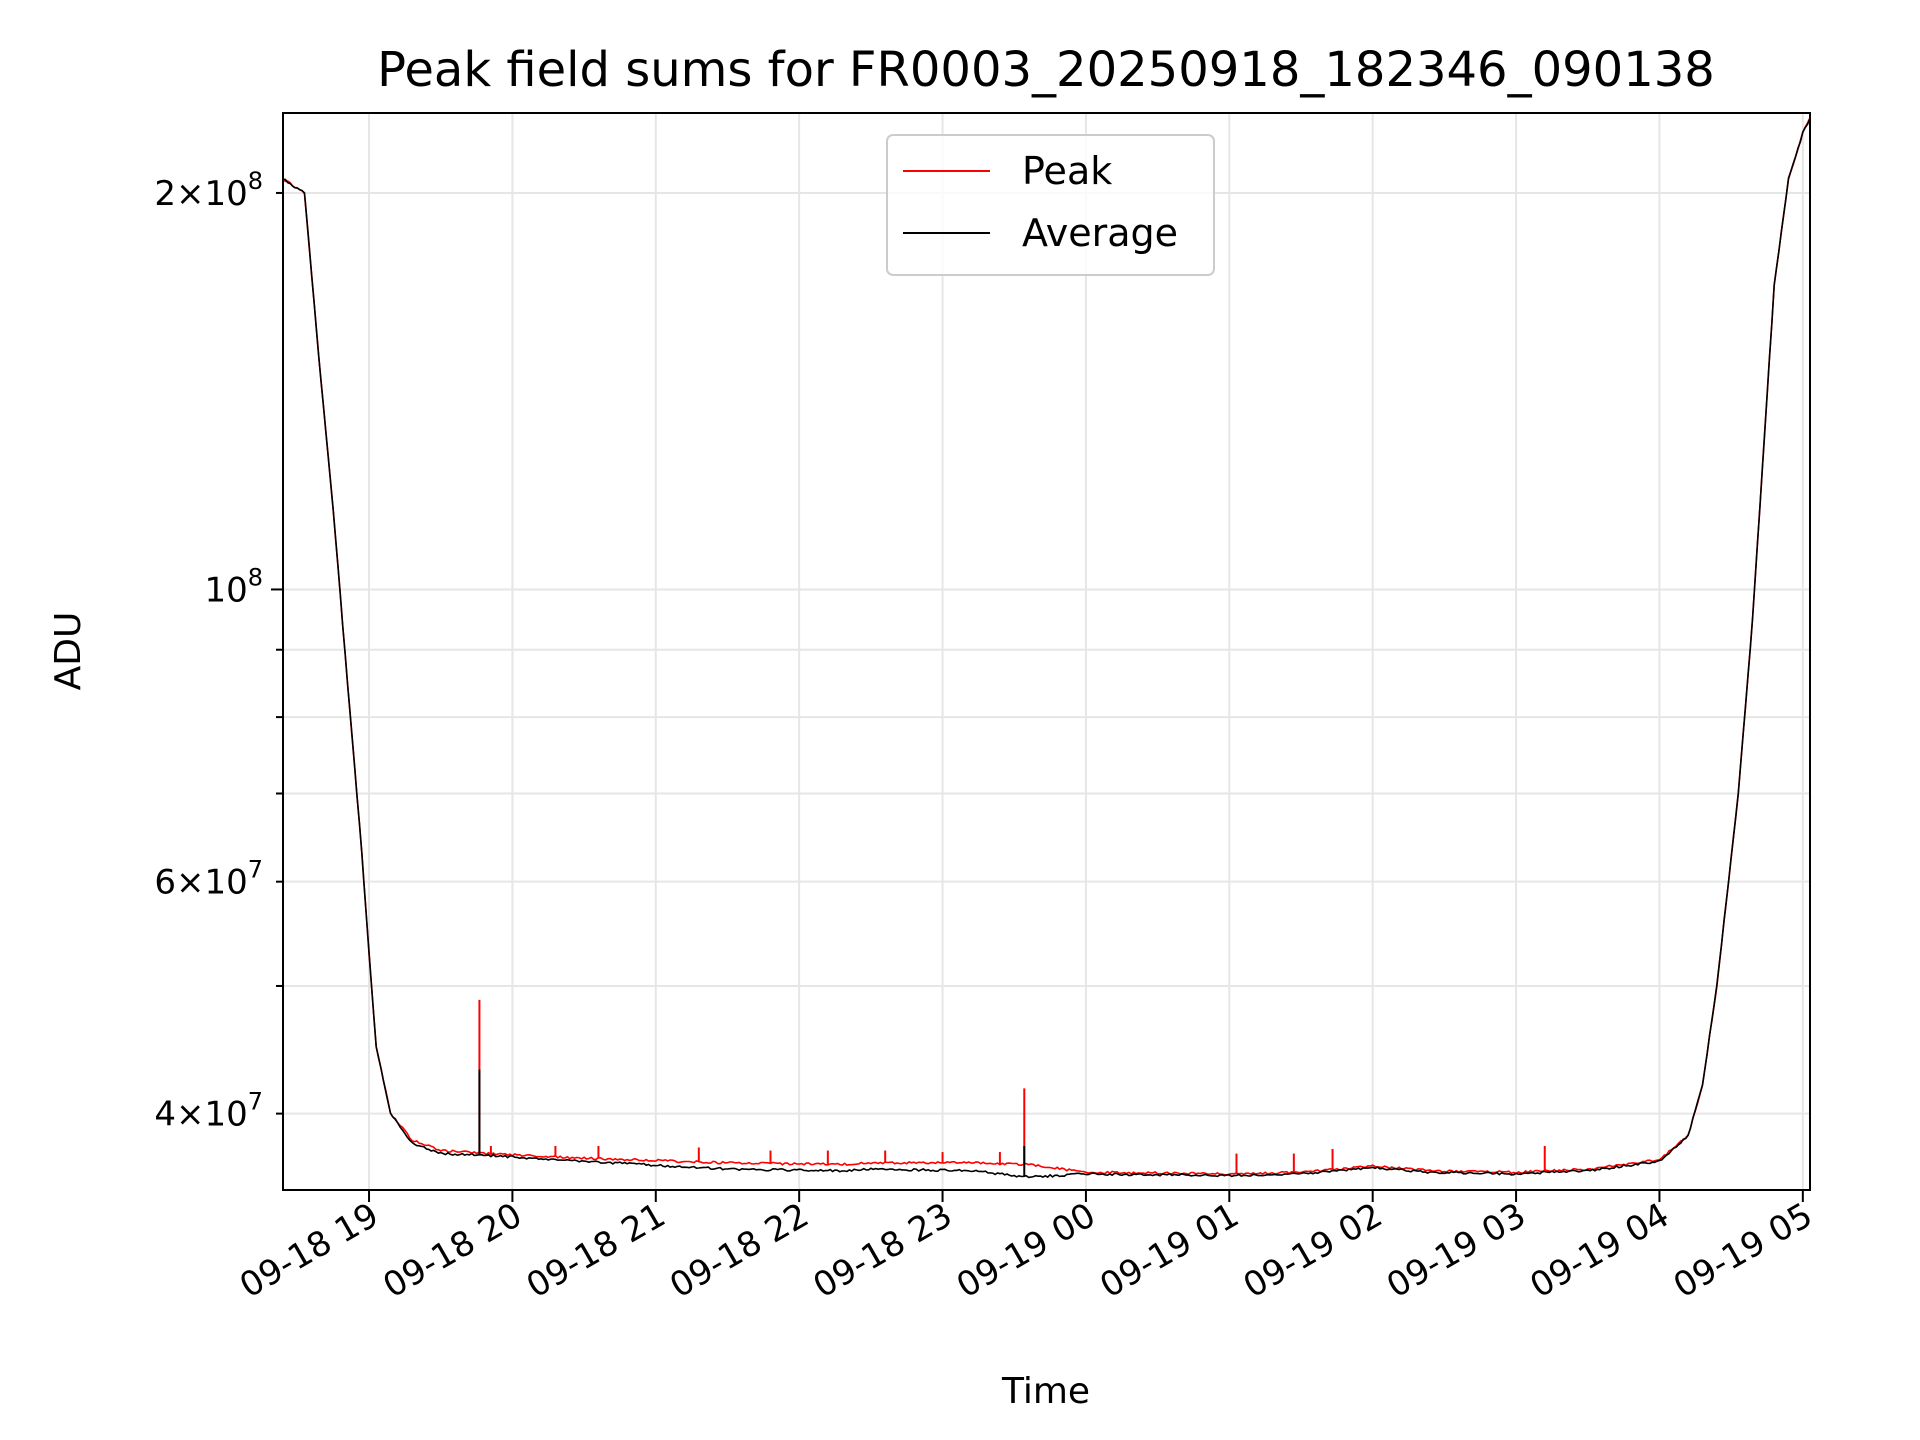 This screenshot has height=1440, width=1920. What do you see at coordinates (208, 879) in the screenshot?
I see `y-tick-label-6e7: 6×107` at bounding box center [208, 879].